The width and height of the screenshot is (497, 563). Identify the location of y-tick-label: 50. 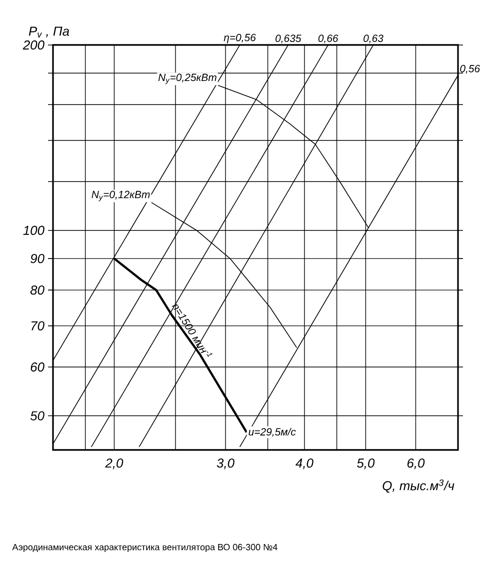
(37, 415).